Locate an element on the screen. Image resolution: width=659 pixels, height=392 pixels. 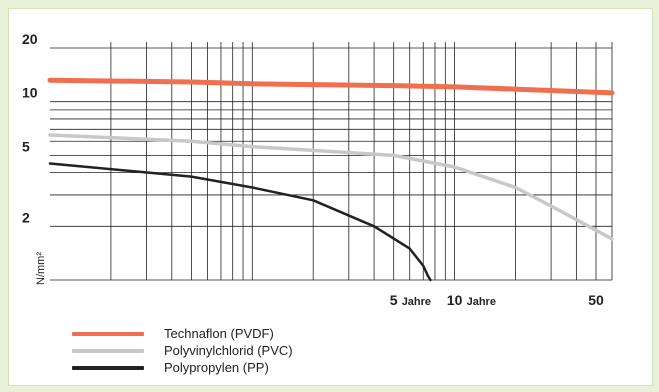
y-tick-label: 5 is located at coordinates (26, 146).